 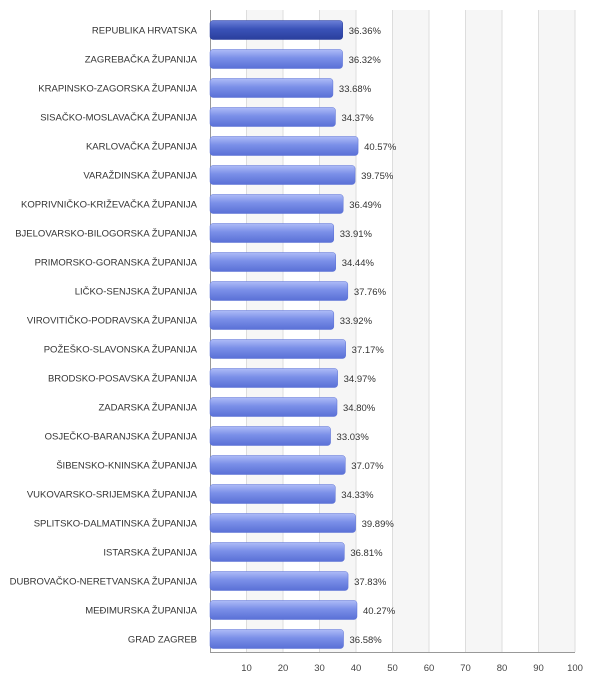 What do you see at coordinates (355, 89) in the screenshot?
I see `value-label: 33.68%` at bounding box center [355, 89].